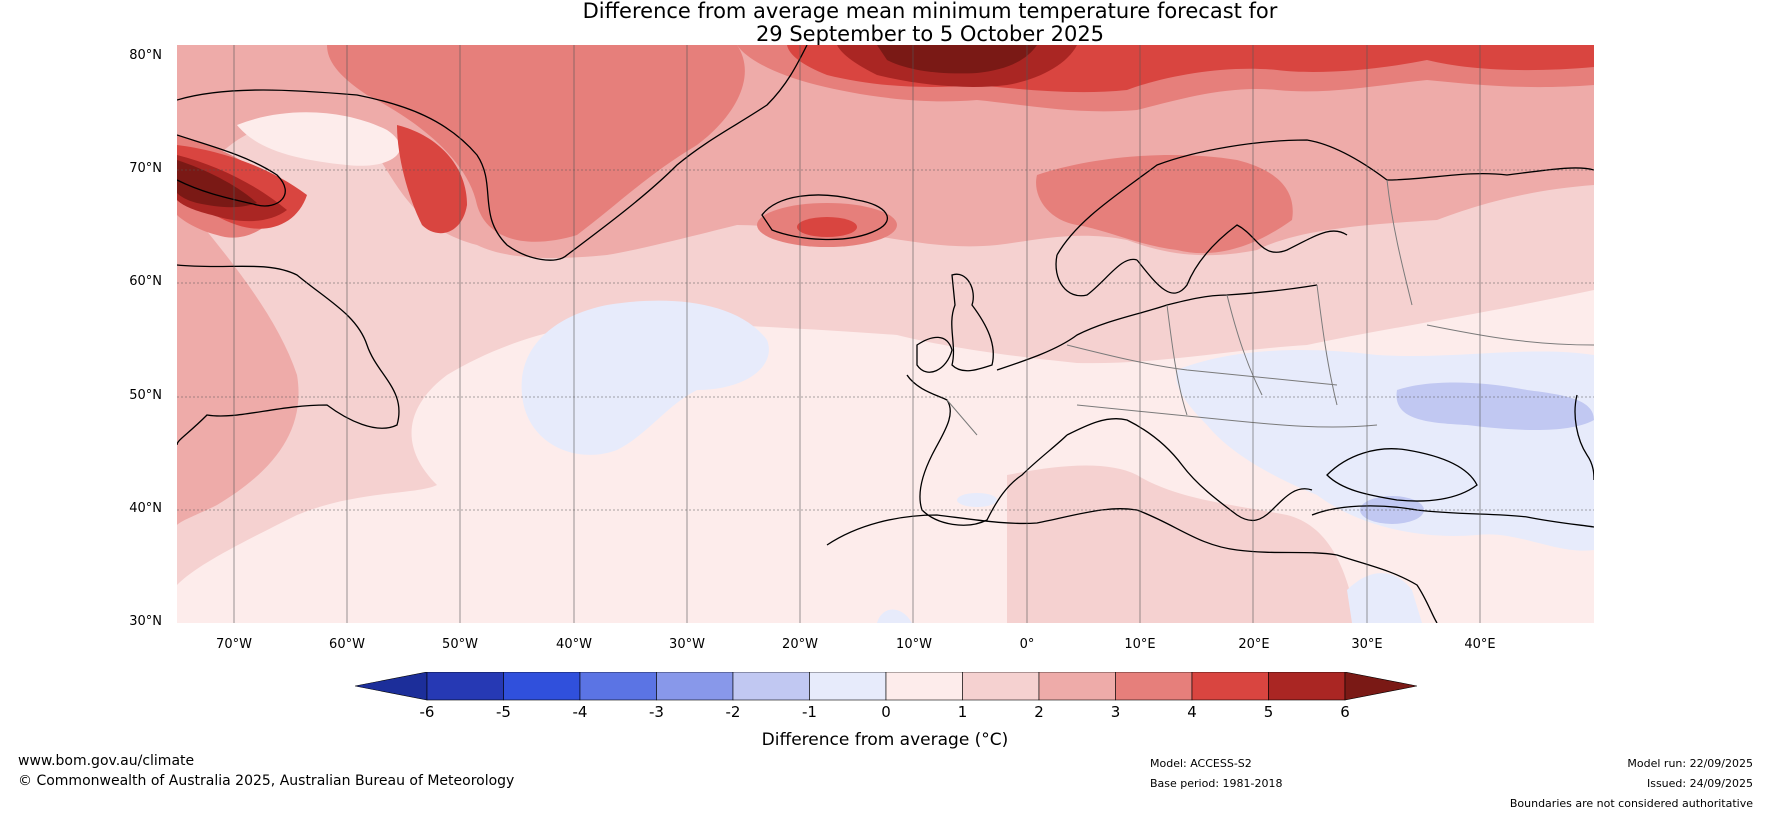 Image resolution: width=1770 pixels, height=816 pixels. What do you see at coordinates (536, 143) in the screenshot?
I see `anomaly-field-3-4-greenland` at bounding box center [536, 143].